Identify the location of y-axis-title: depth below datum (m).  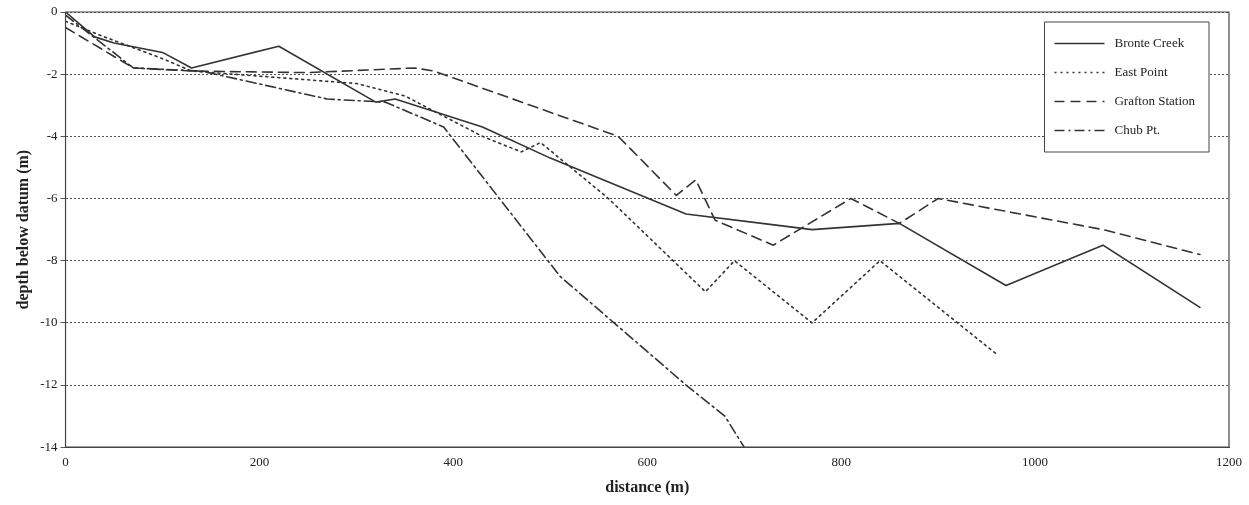
(22, 229).